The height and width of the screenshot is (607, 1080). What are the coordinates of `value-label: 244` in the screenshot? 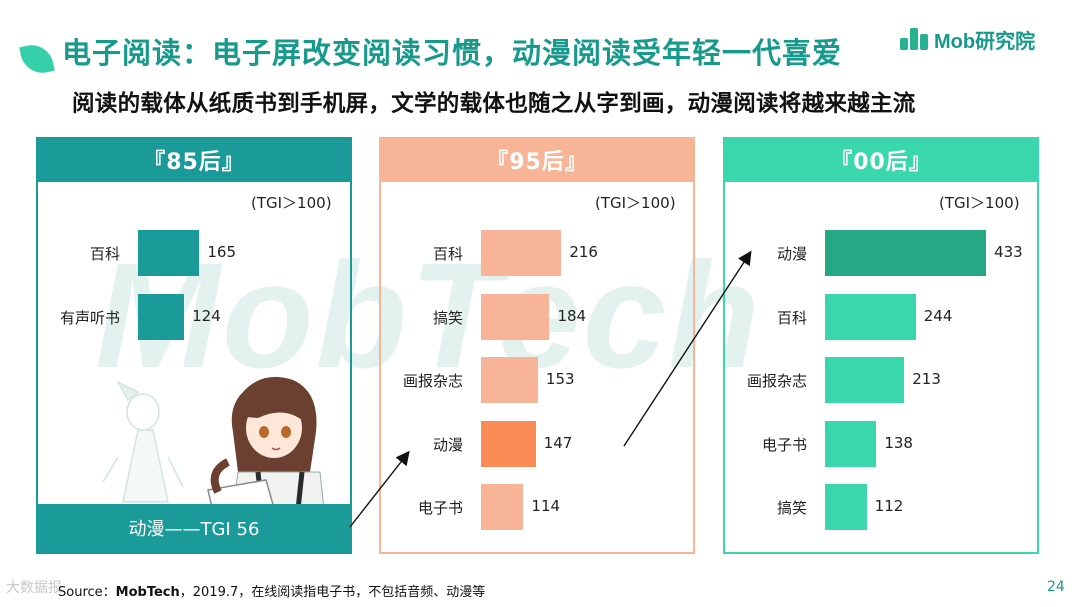 It's located at (938, 315).